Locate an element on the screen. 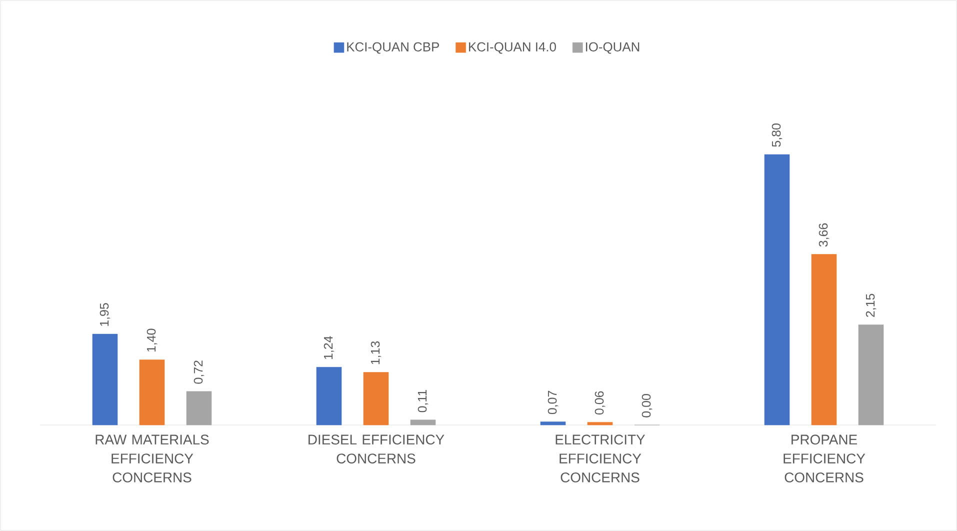 Image resolution: width=957 pixels, height=531 pixels. legend-label: KCI-QUAN CBP is located at coordinates (393, 48).